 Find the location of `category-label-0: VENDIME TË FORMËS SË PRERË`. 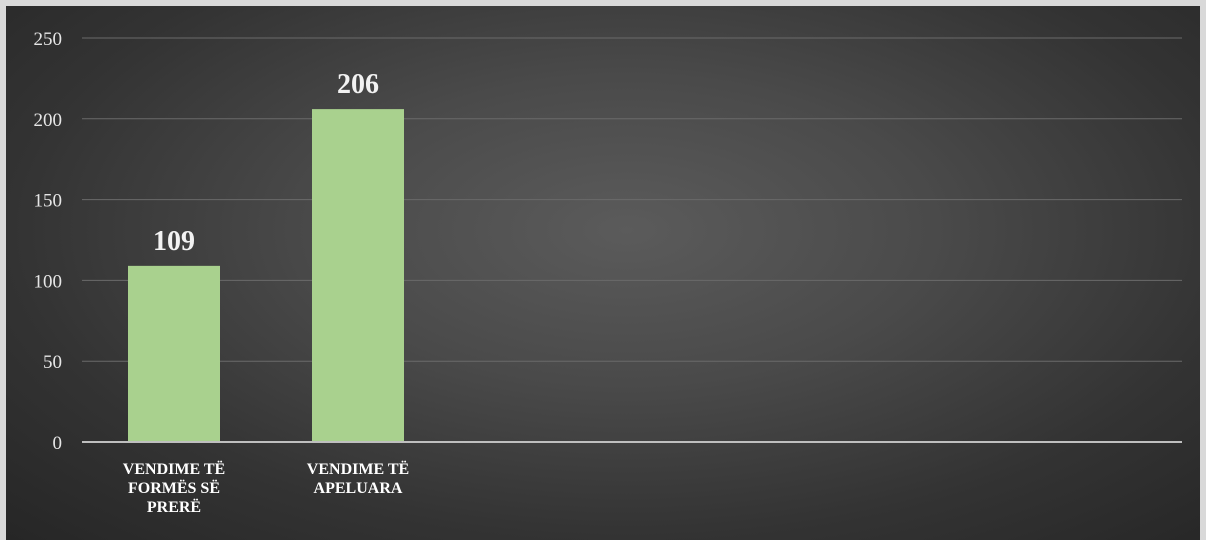

category-label-0: VENDIME TË FORMËS SË PRERË is located at coordinates (174, 488).